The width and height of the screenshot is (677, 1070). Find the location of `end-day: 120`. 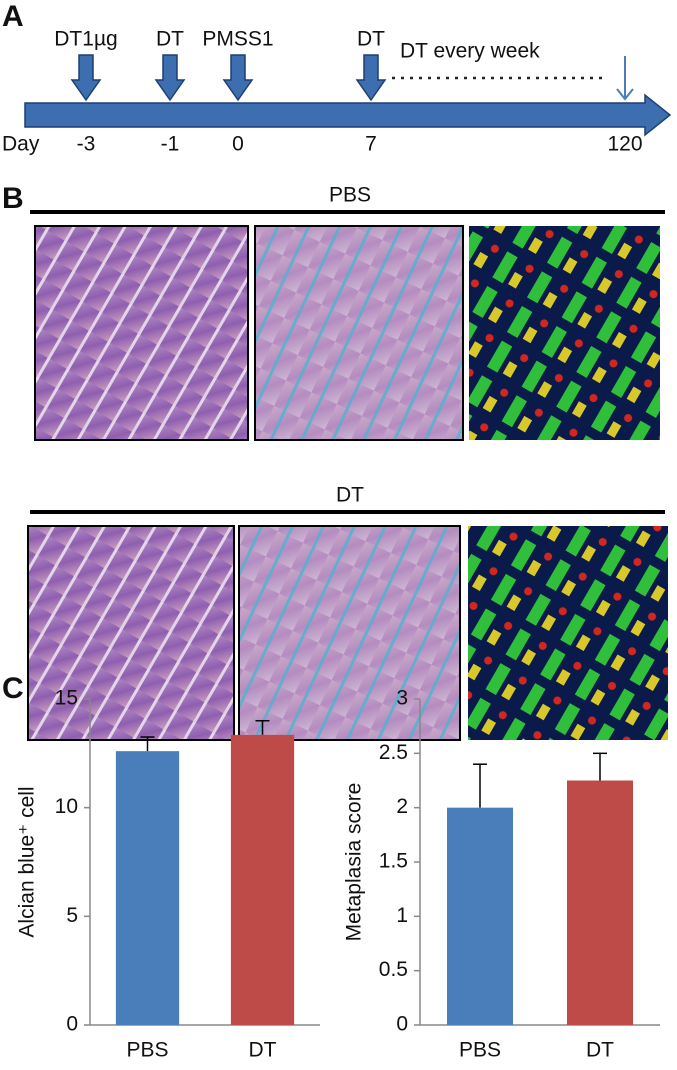

end-day: 120 is located at coordinates (624, 144).